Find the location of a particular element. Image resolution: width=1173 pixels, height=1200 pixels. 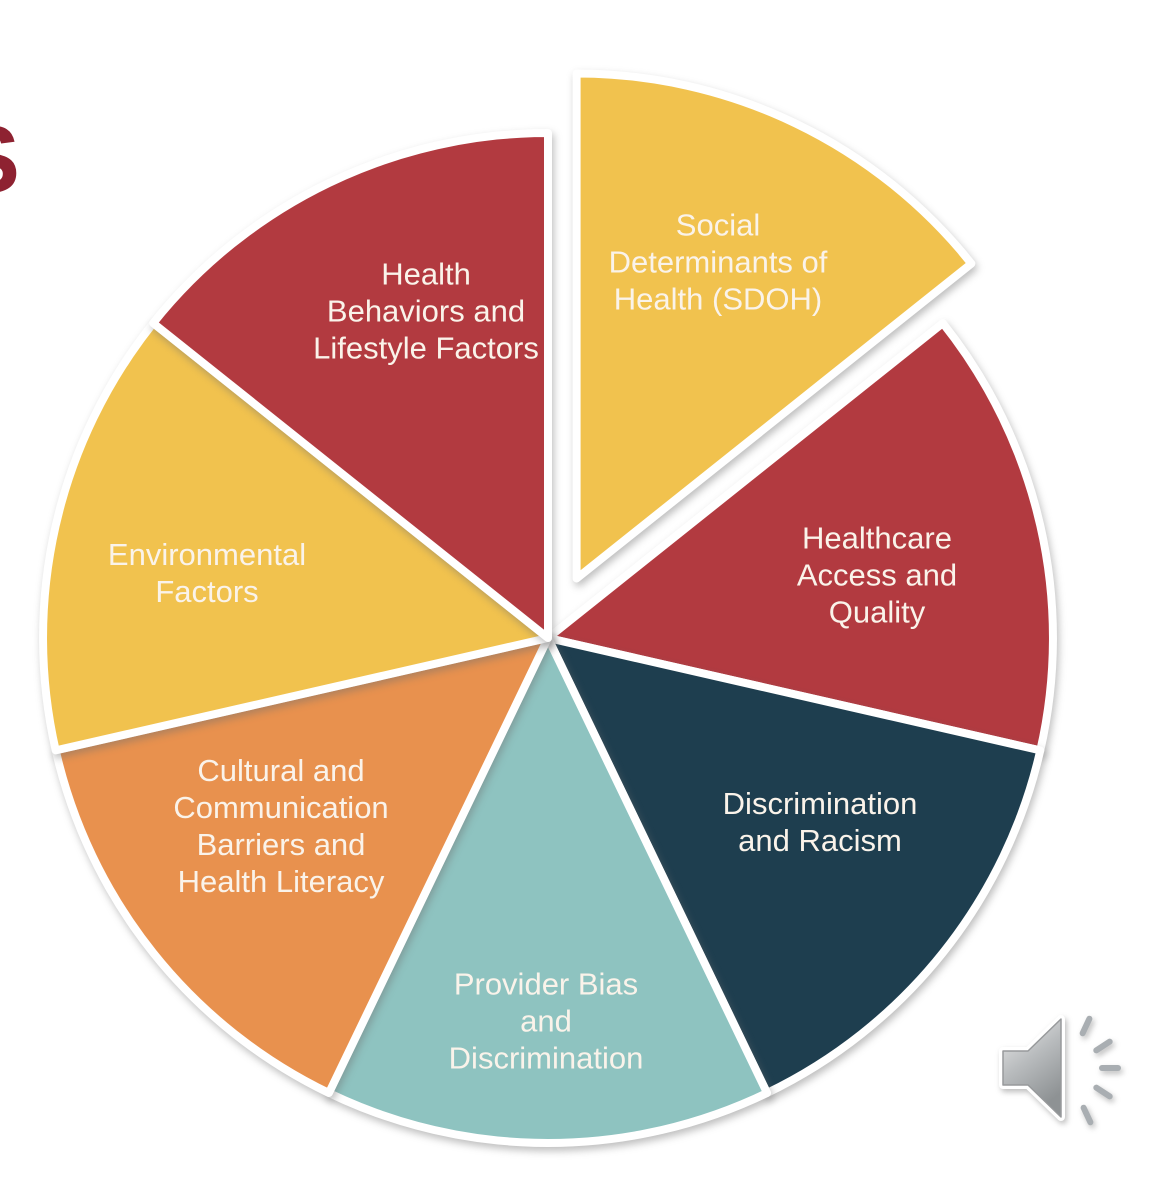

sound-waves is located at coordinates (1100, 1070).